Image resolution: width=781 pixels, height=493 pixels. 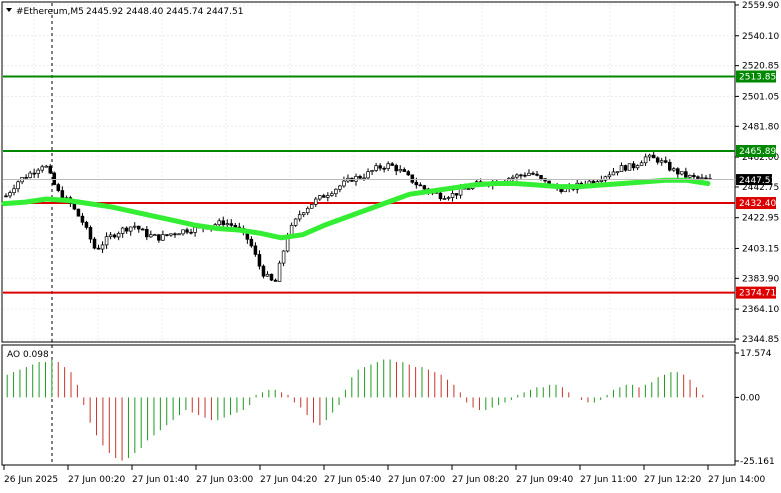 What do you see at coordinates (9, 10) in the screenshot?
I see `chart-menu-arrow-icon` at bounding box center [9, 10].